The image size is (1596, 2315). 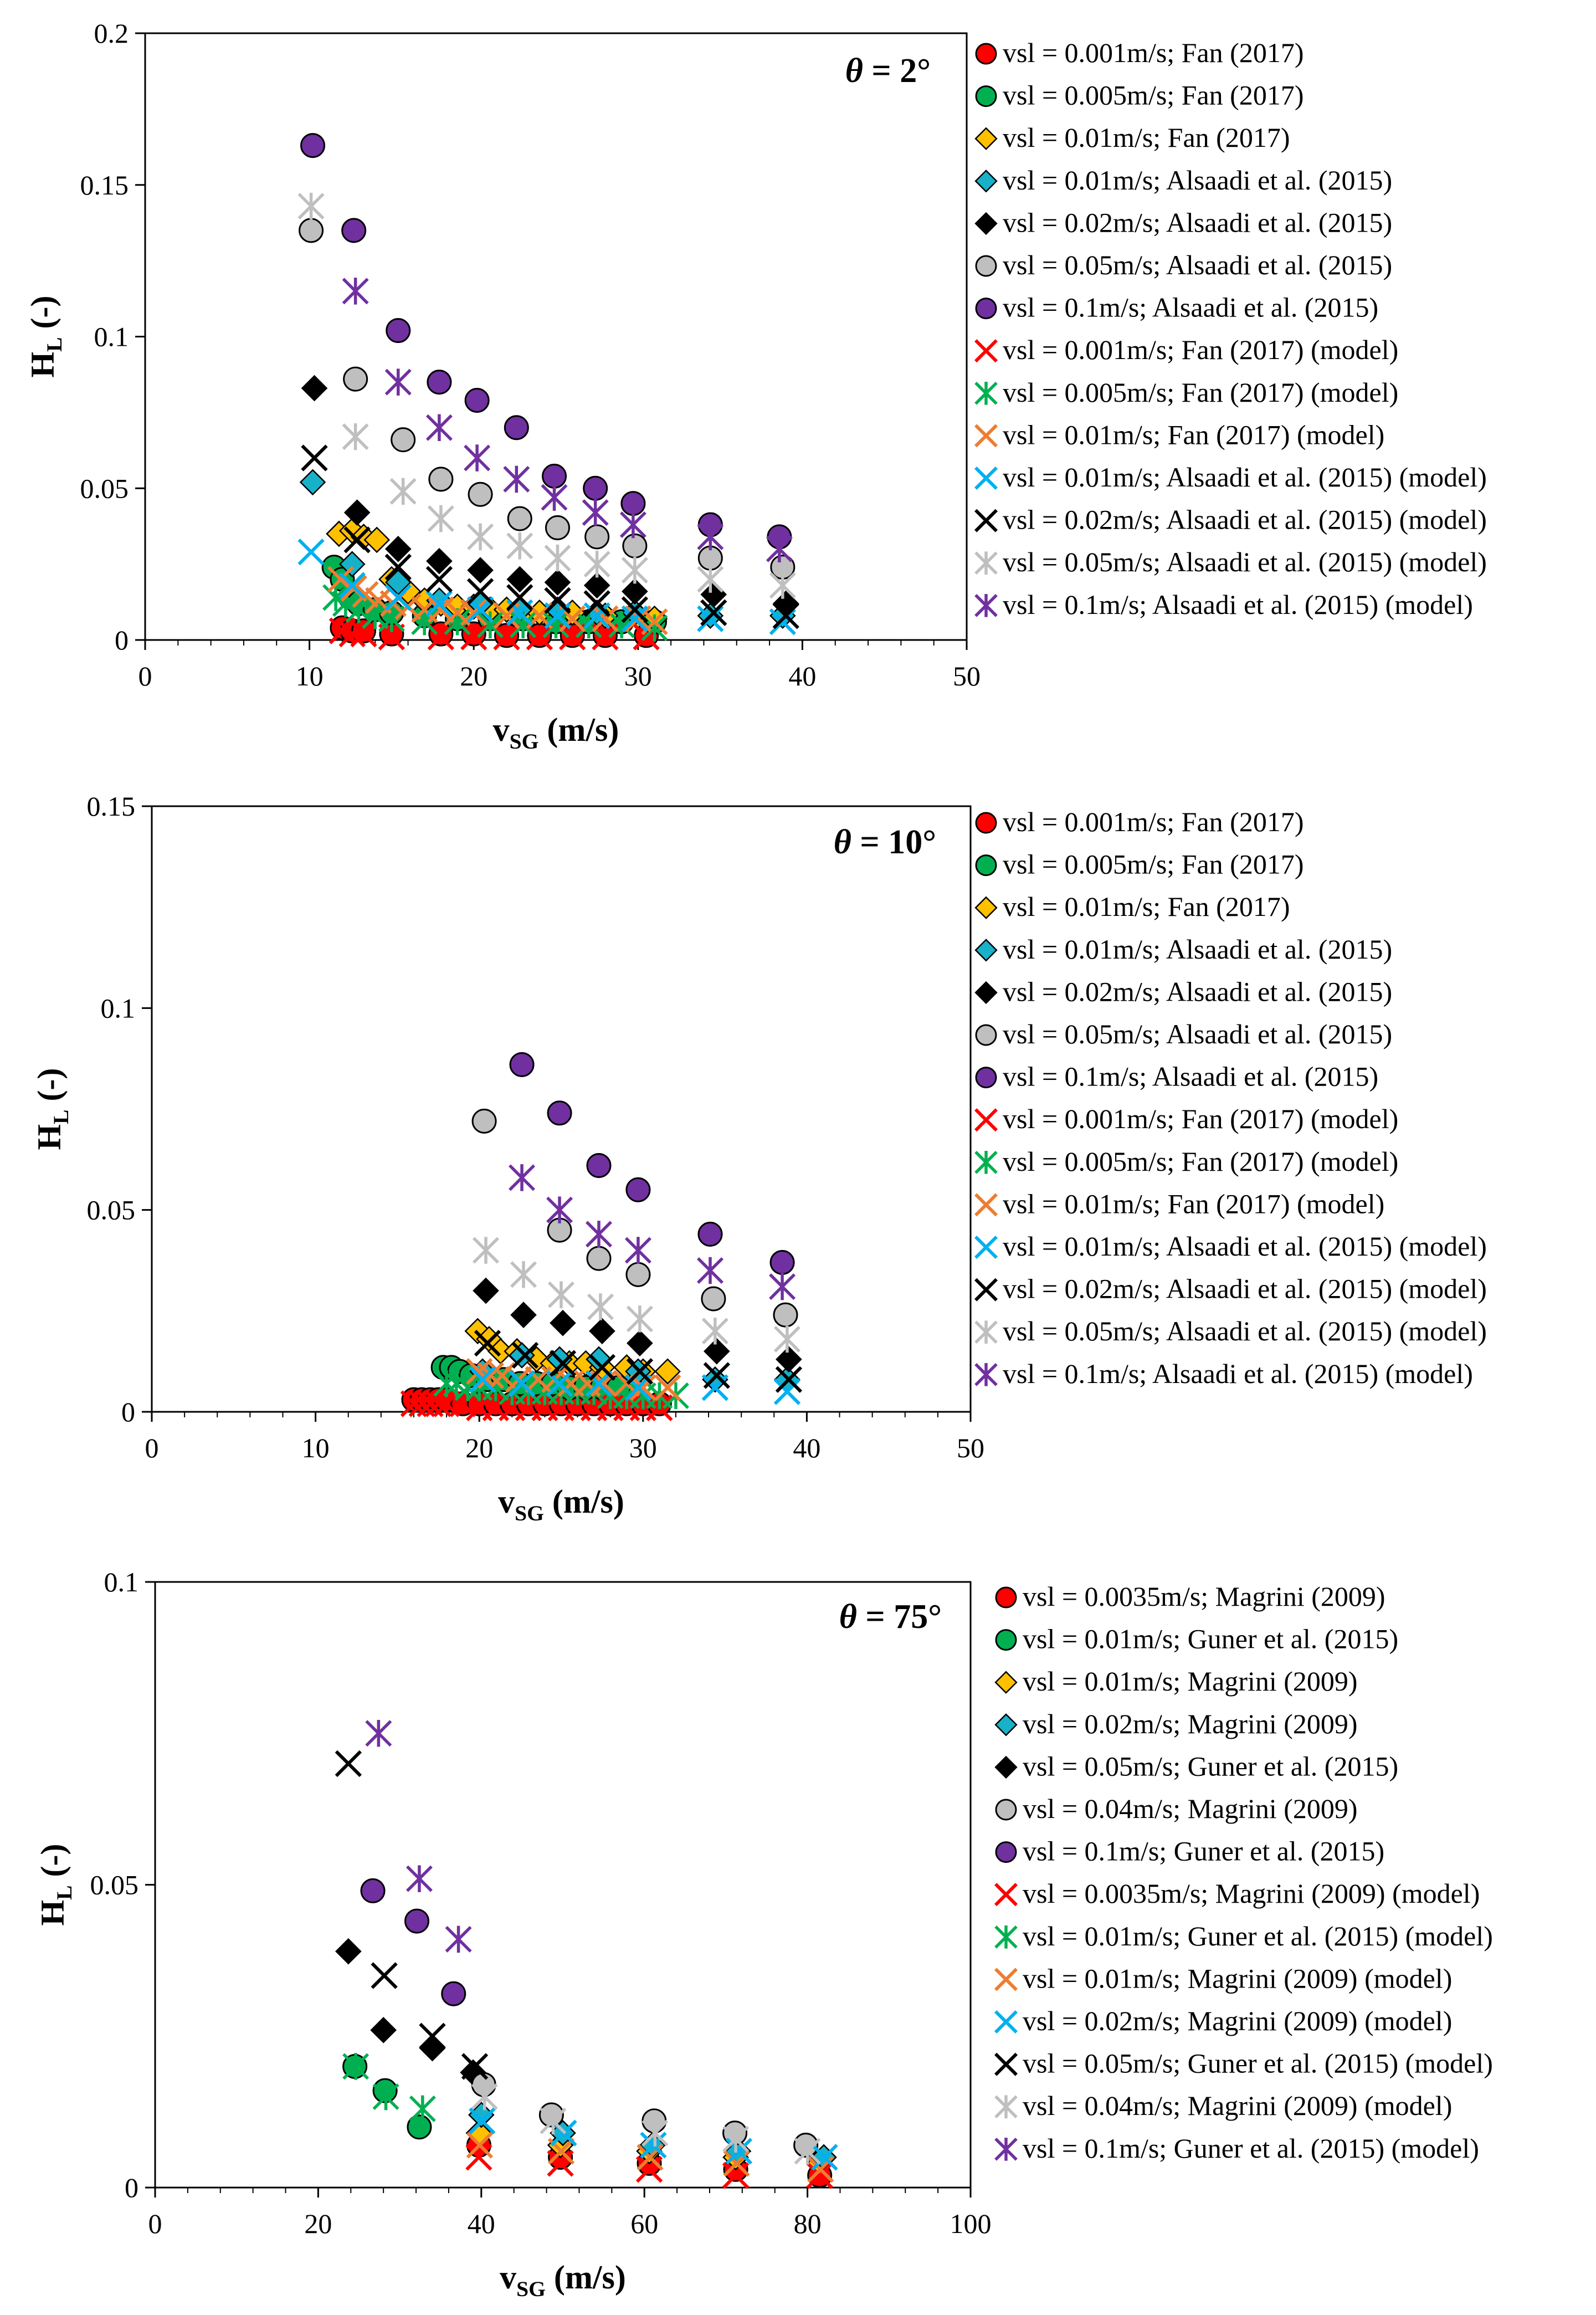 What do you see at coordinates (888, 71) in the screenshot?
I see `angle-annotation: θ = 2°` at bounding box center [888, 71].